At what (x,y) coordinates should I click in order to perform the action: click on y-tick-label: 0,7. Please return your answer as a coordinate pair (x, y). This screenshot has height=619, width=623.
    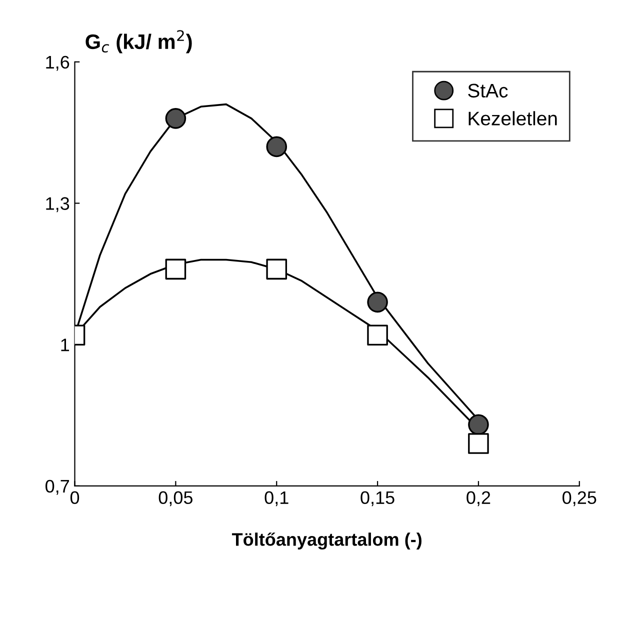
    Looking at the image, I should click on (57, 487).